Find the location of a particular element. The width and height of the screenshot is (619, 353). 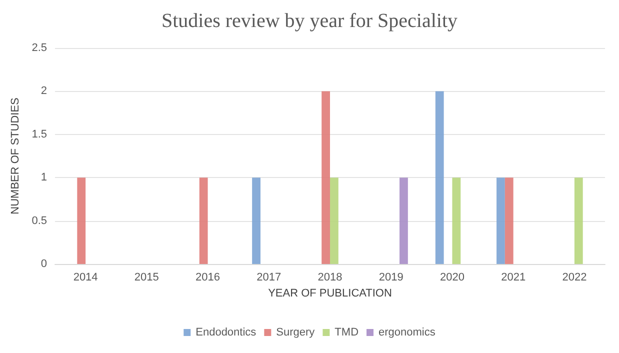

x-tick-label: 2016 is located at coordinates (208, 278).